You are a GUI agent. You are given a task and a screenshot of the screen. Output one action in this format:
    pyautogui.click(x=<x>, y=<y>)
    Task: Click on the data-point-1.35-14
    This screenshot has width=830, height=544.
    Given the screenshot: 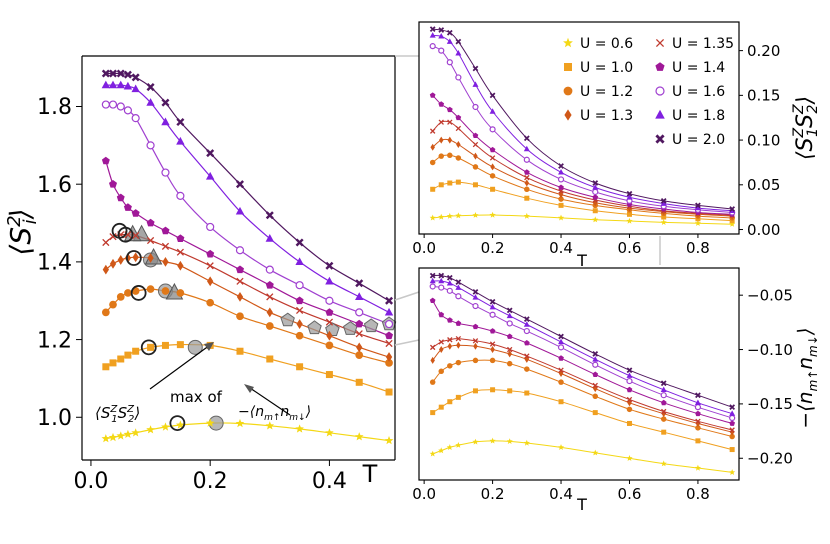 What is the action you would take?
    pyautogui.click(x=389, y=343)
    